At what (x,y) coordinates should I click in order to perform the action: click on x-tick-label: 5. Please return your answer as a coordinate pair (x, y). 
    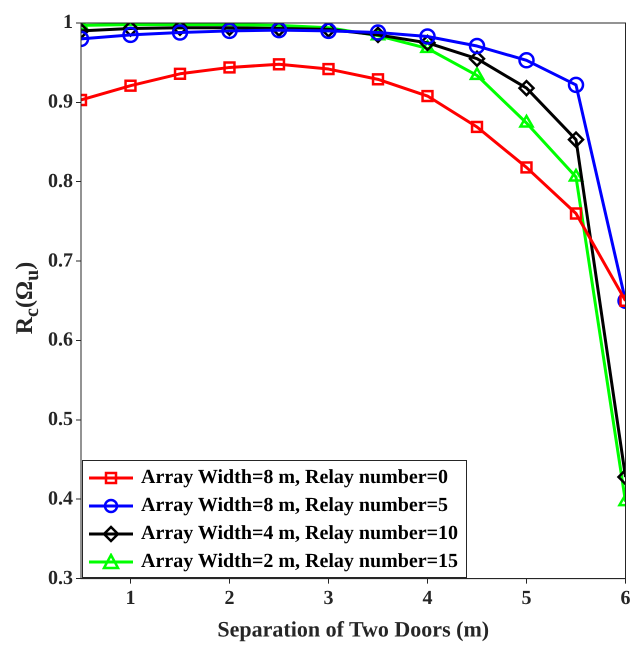
    Looking at the image, I should click on (527, 597).